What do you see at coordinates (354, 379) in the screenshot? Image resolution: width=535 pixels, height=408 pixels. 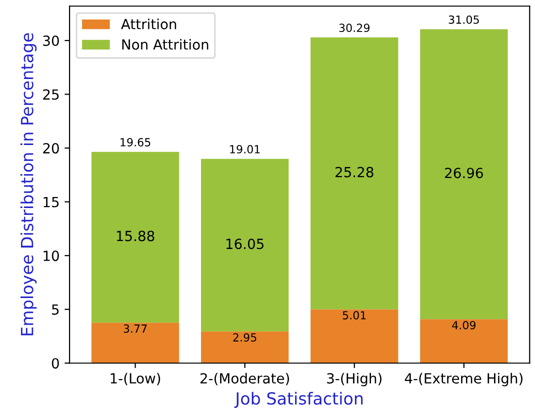 I see `x-tick-label: 3-(High)` at bounding box center [354, 379].